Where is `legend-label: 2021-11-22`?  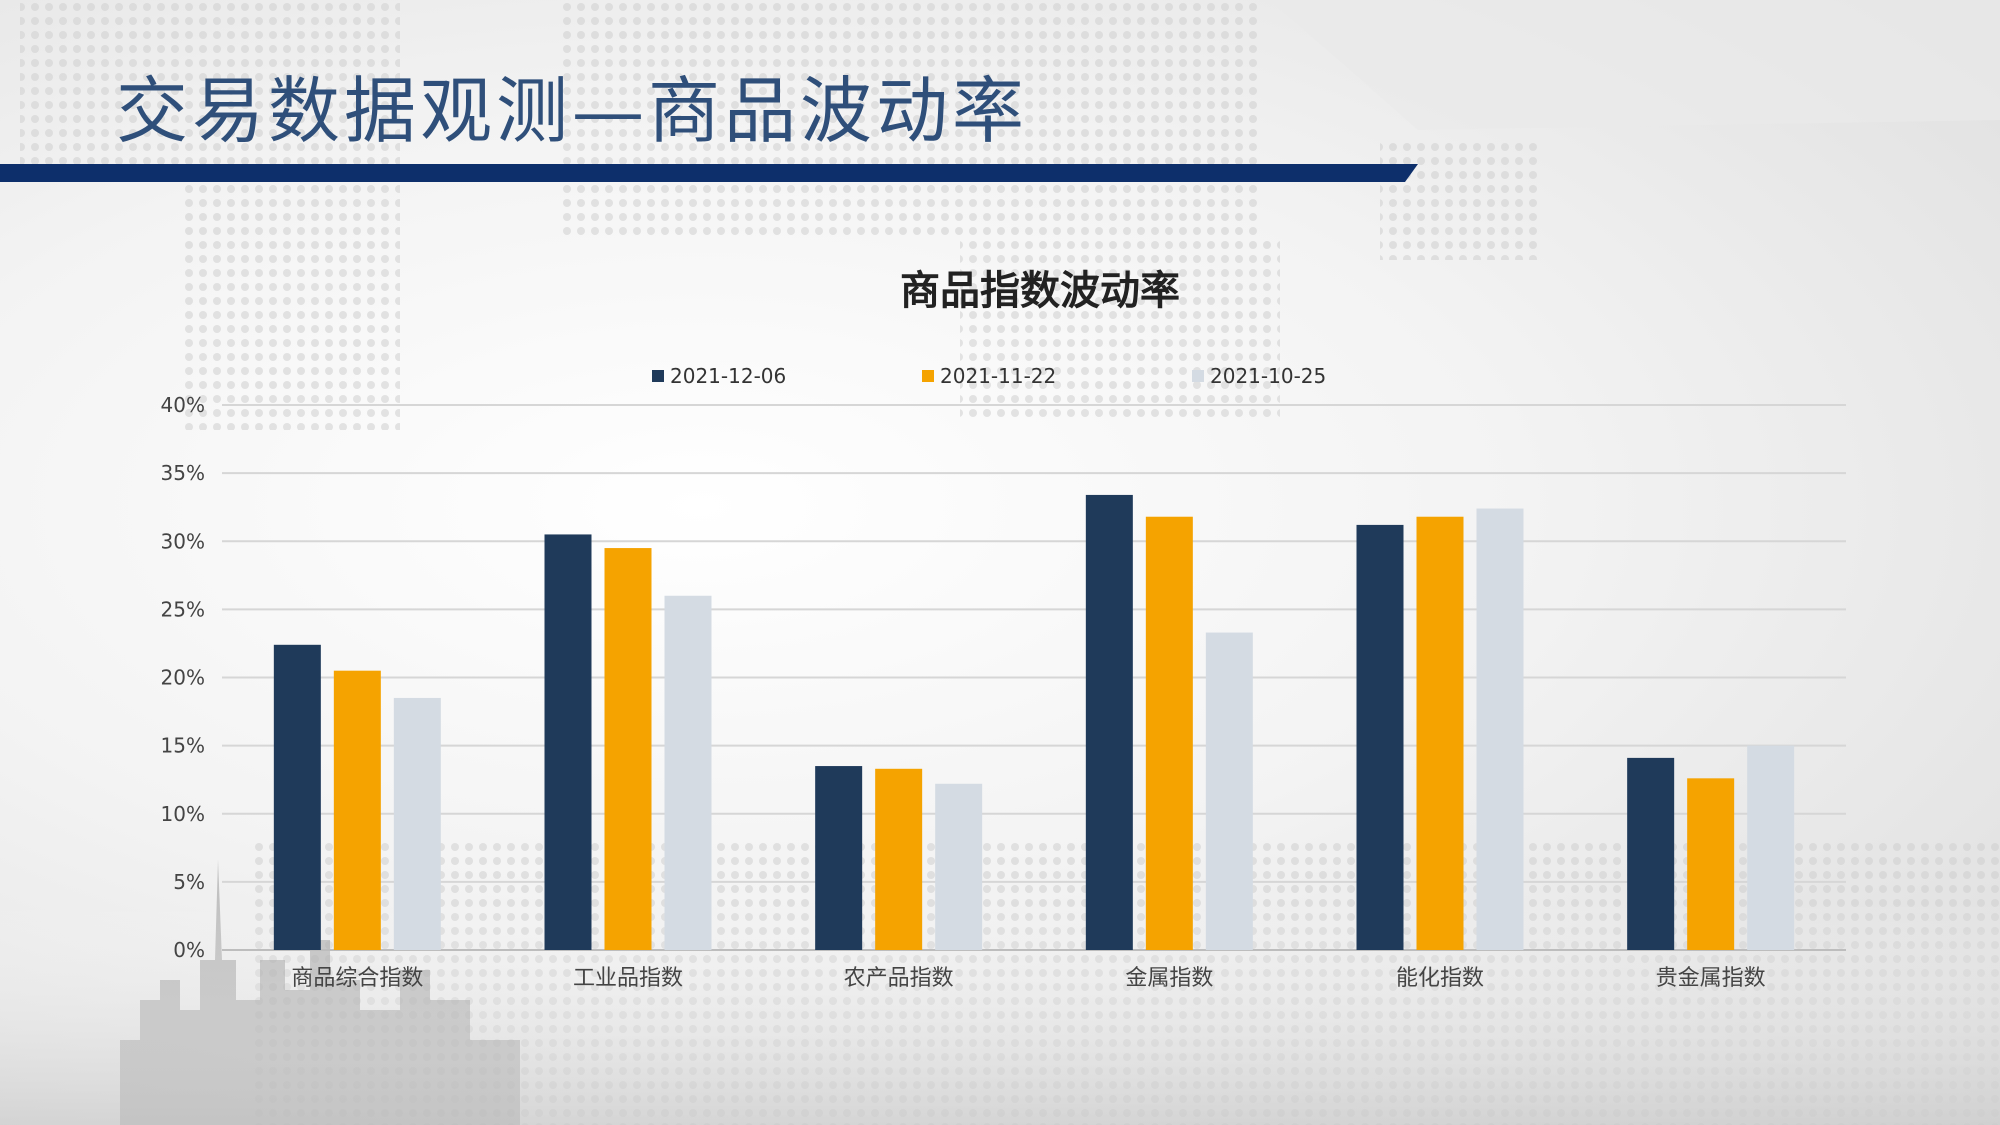 legend-label: 2021-11-22 is located at coordinates (998, 376).